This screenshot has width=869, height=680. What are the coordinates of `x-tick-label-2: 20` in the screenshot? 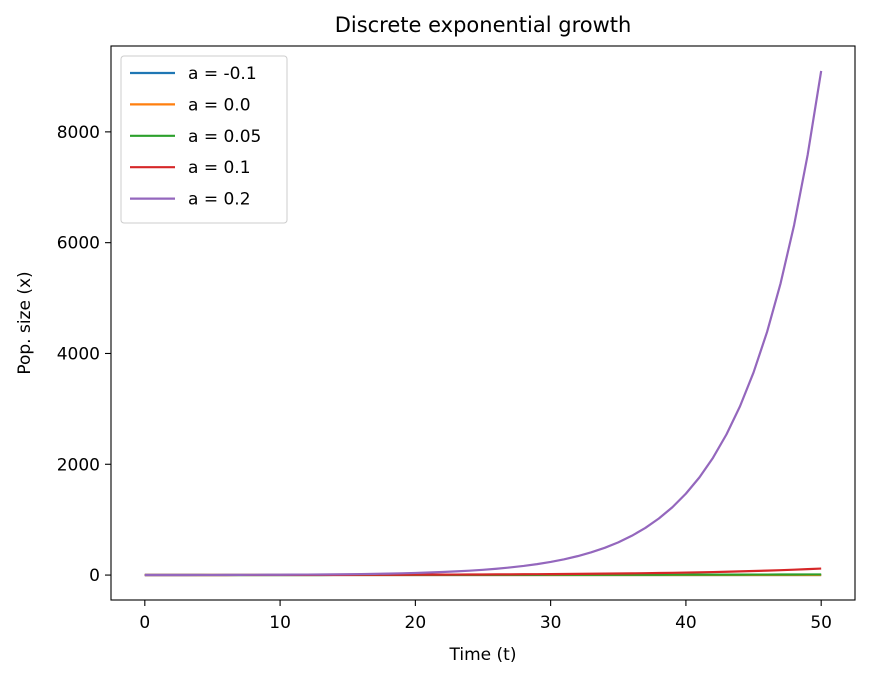 It's located at (416, 623).